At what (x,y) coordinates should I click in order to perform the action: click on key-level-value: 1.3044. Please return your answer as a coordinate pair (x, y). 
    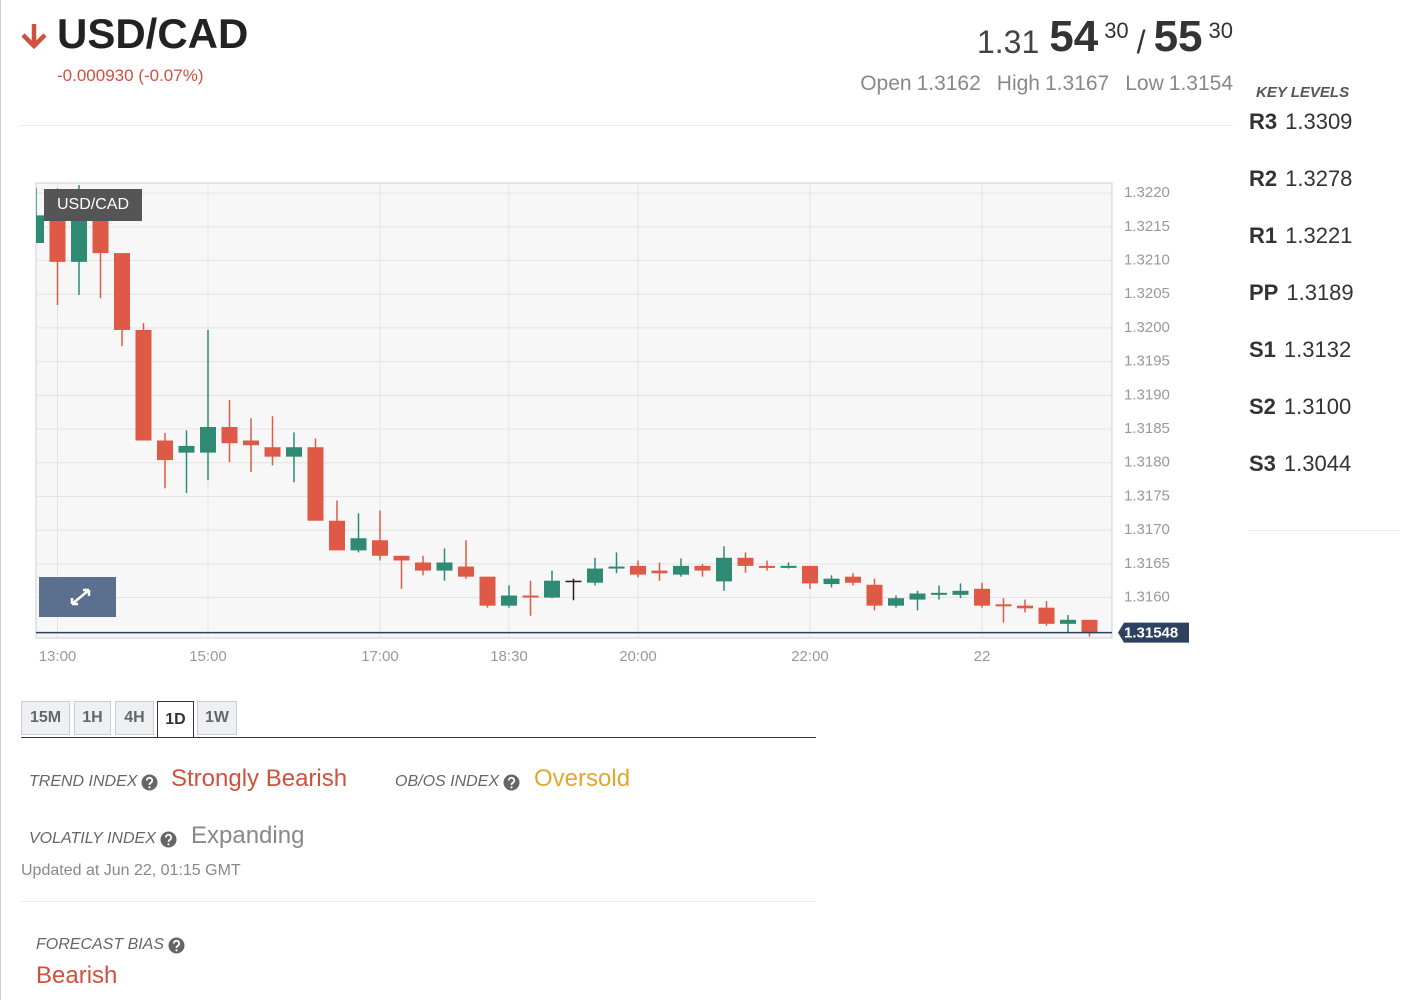
    Looking at the image, I should click on (1317, 463).